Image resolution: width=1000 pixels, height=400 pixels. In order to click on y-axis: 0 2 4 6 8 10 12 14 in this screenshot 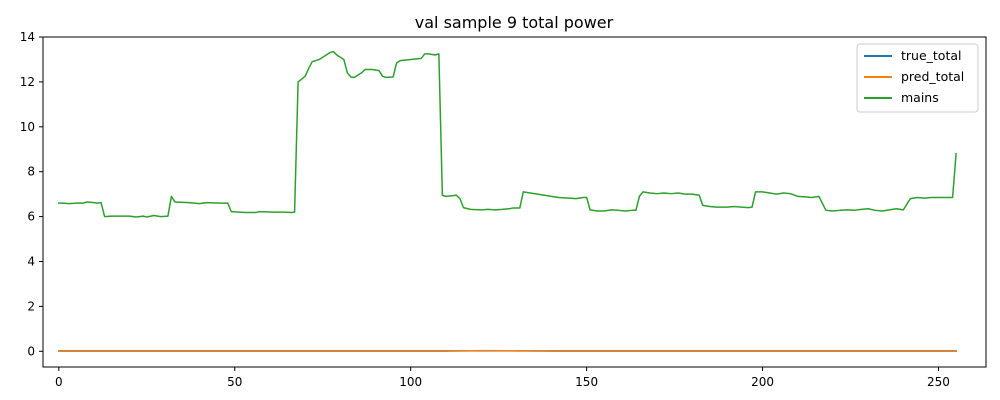, I will do `click(31, 194)`.